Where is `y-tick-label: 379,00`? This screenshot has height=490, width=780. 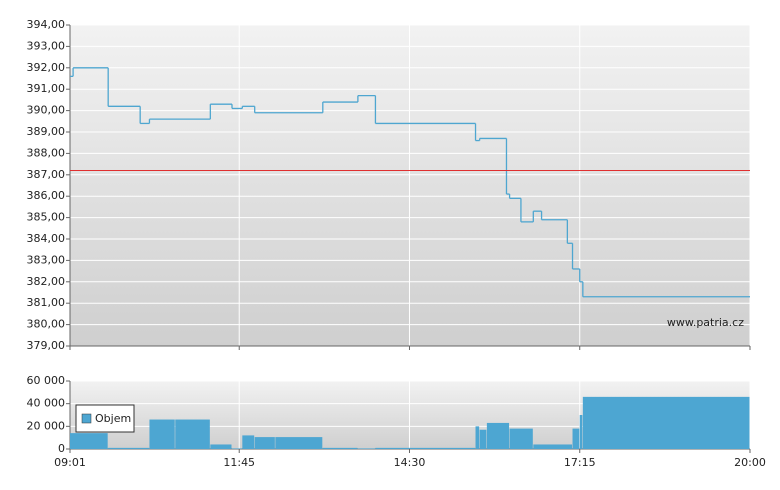
y-tick-label: 379,00 is located at coordinates (46, 345).